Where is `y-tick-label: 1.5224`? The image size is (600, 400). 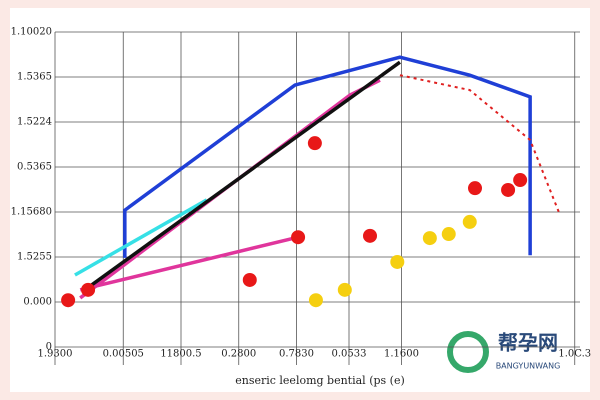 y-tick-label: 1.5224 is located at coordinates (34, 122).